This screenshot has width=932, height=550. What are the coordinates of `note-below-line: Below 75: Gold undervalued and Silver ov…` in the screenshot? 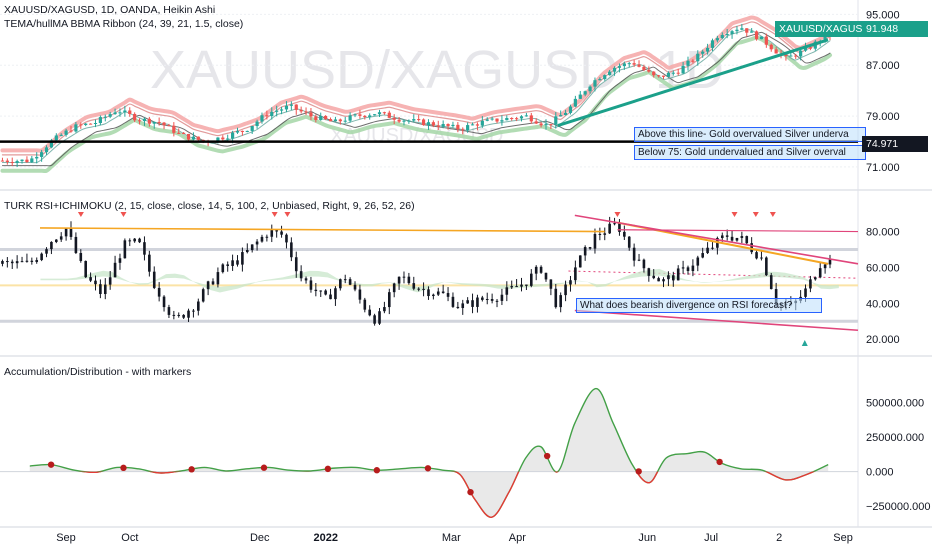 It's located at (750, 152).